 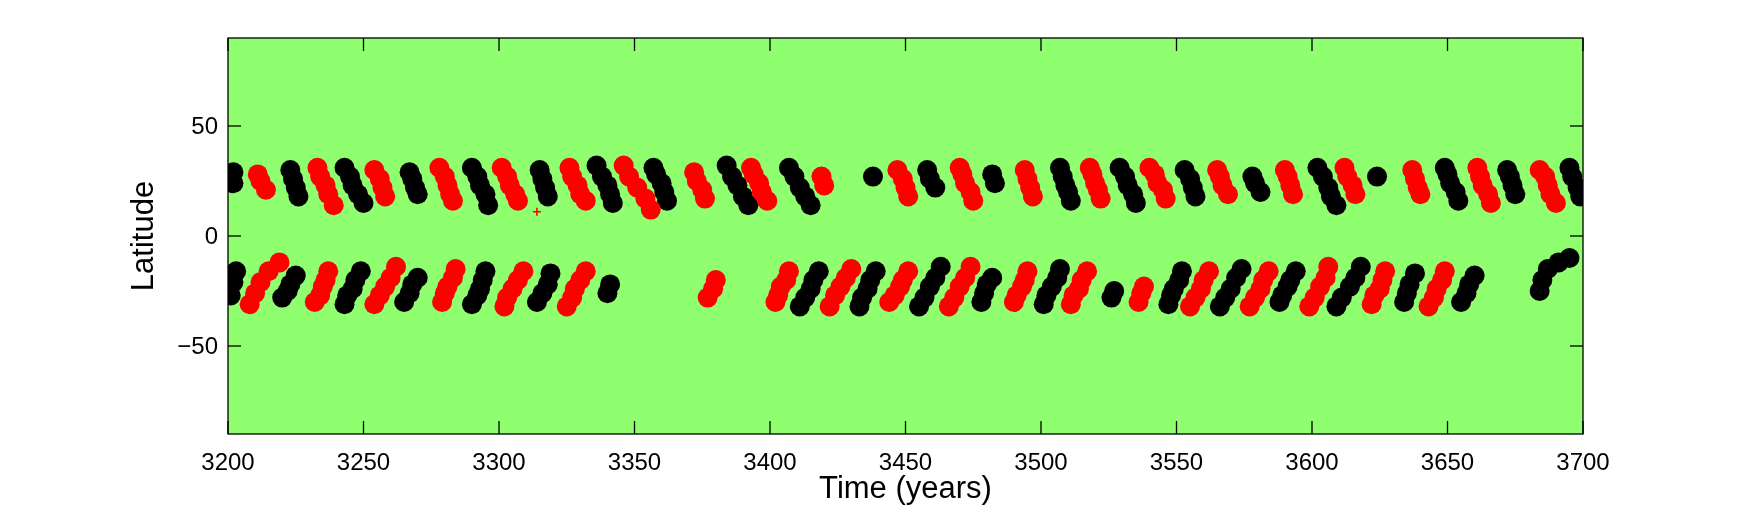 What do you see at coordinates (1176, 461) in the screenshot?
I see `x-tick-label: 3550` at bounding box center [1176, 461].